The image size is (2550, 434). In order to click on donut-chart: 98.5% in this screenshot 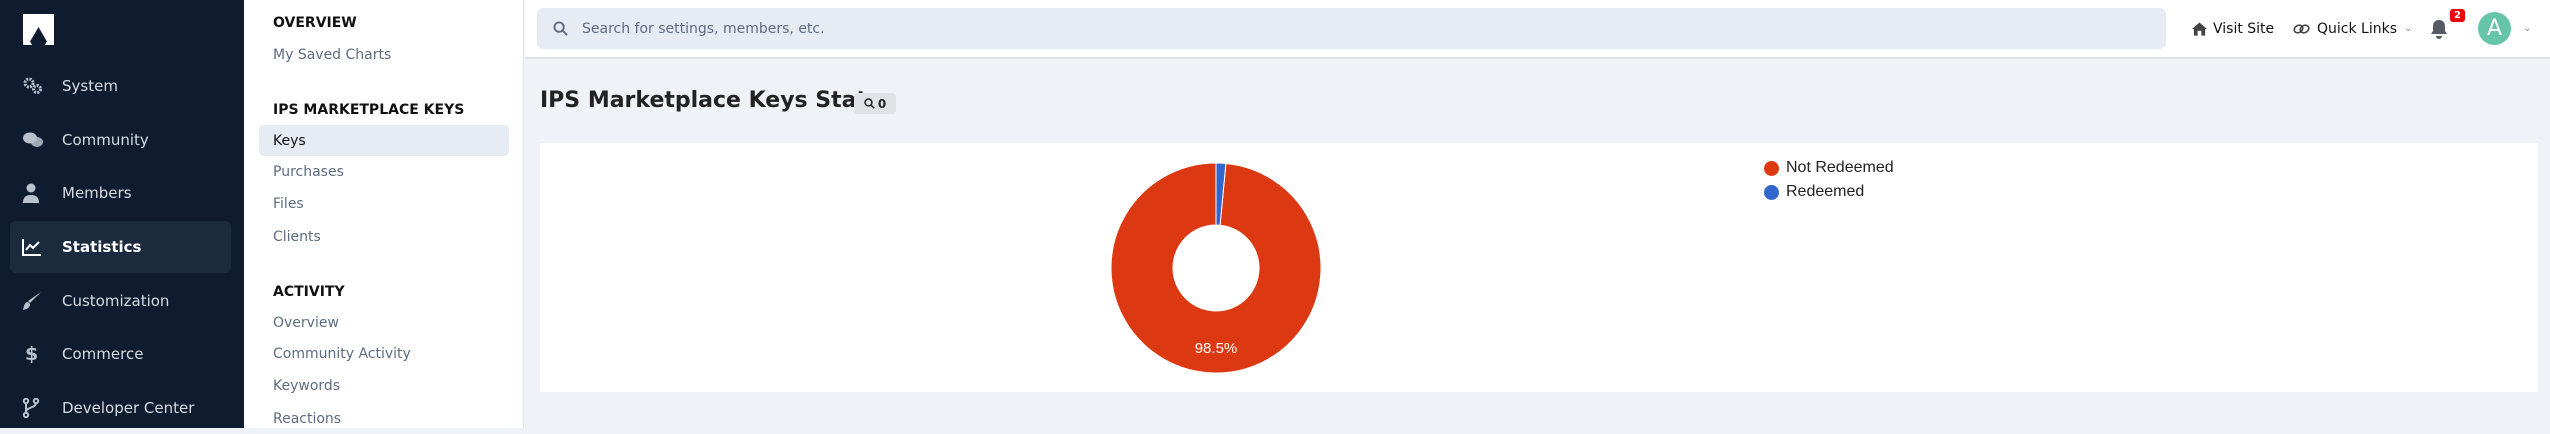, I will do `click(1216, 268)`.